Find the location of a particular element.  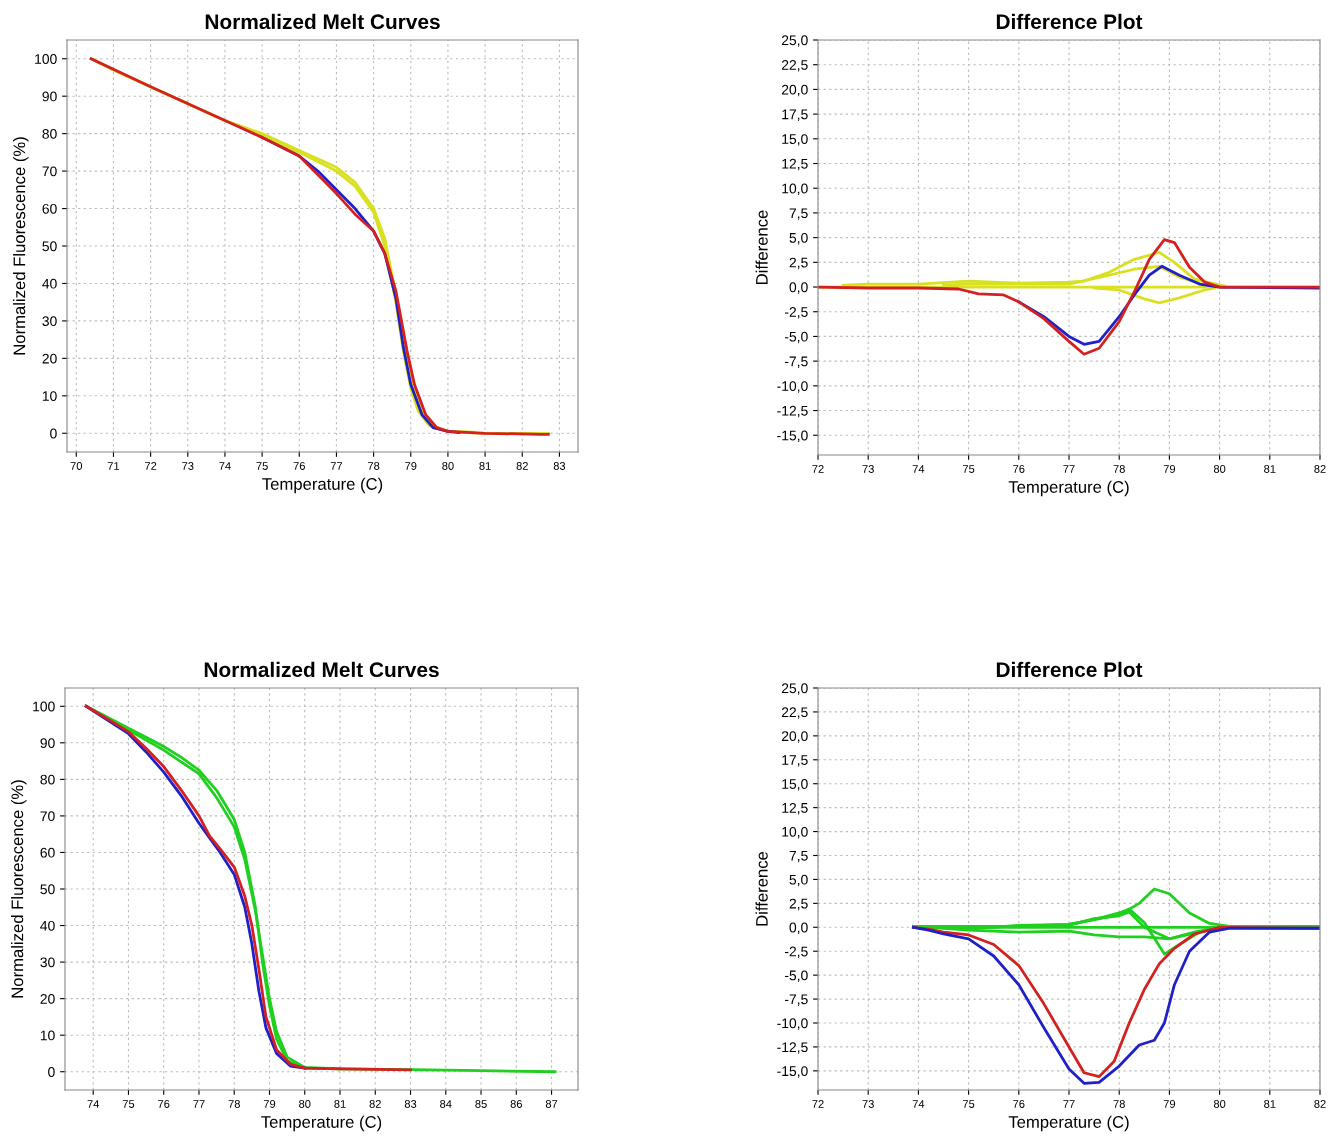

y-tick-label: 7,5 is located at coordinates (798, 856).